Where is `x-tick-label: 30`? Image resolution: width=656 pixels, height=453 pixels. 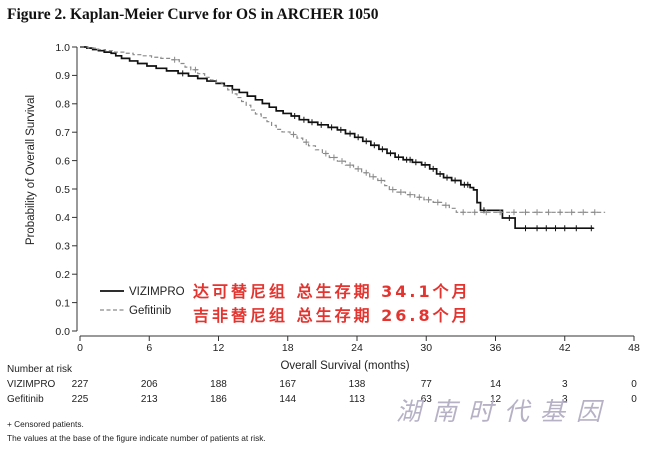 x-tick-label: 30 is located at coordinates (426, 348).